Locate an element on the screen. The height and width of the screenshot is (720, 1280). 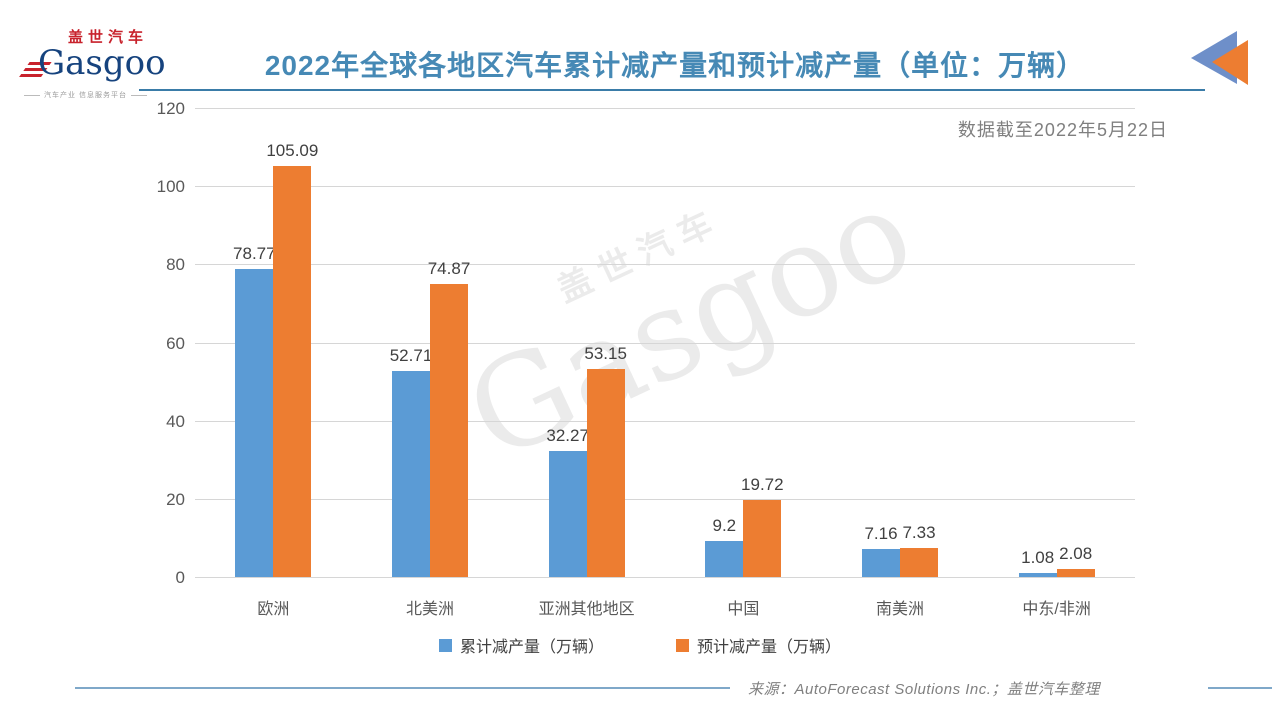
corner-arrow-orange is located at coordinates (1230, 62).